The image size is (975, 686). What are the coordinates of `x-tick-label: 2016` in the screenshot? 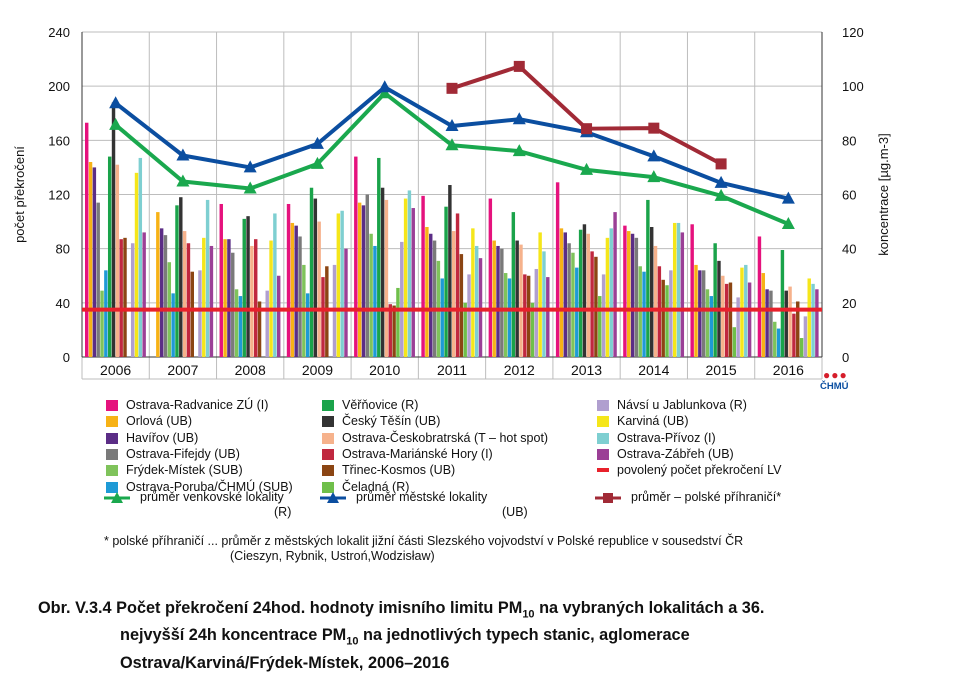 It's located at (788, 370).